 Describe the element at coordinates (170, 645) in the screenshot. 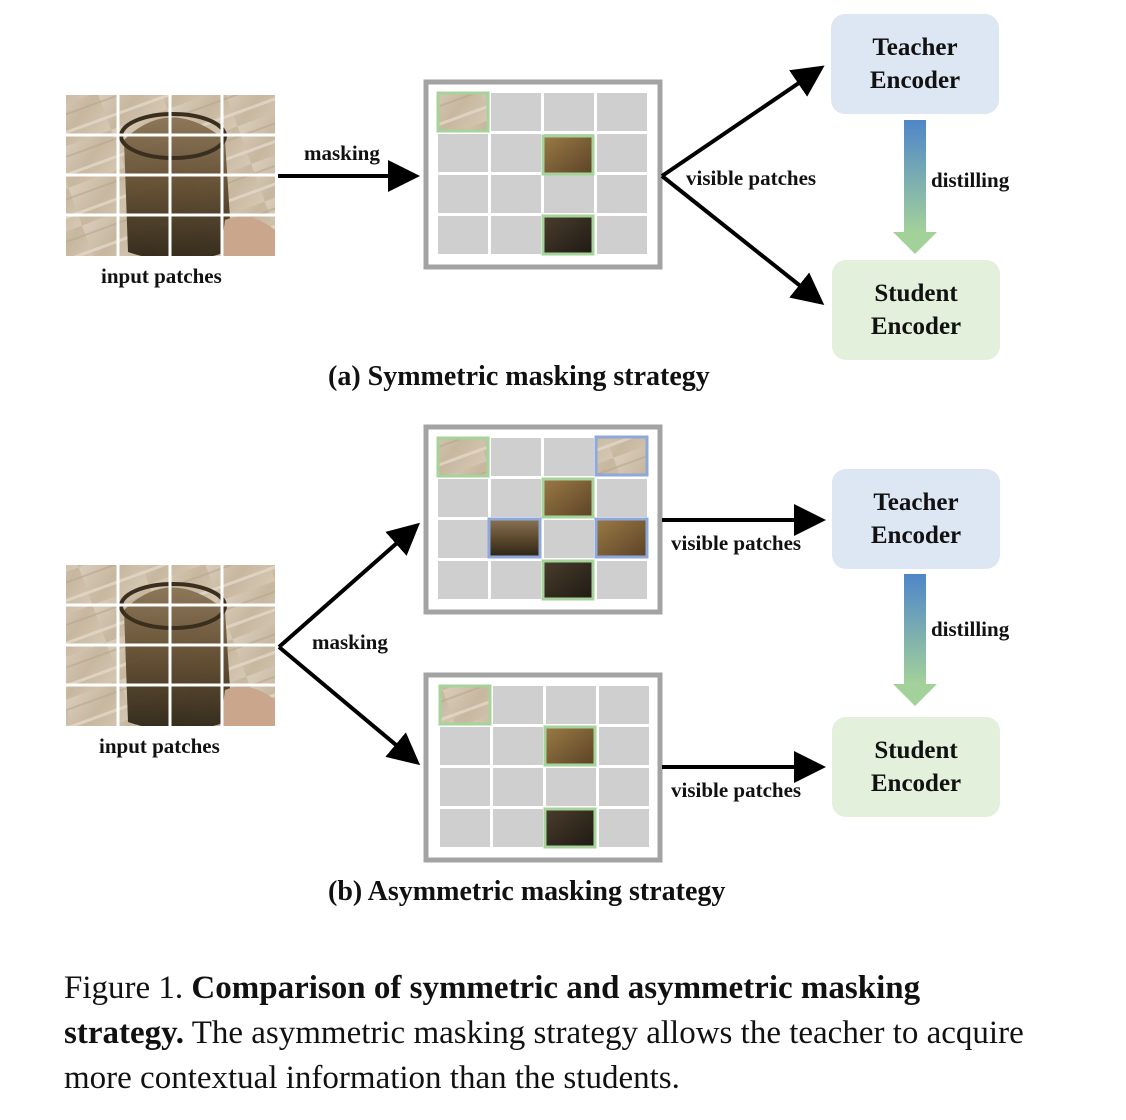

I see `input-image-b` at that location.